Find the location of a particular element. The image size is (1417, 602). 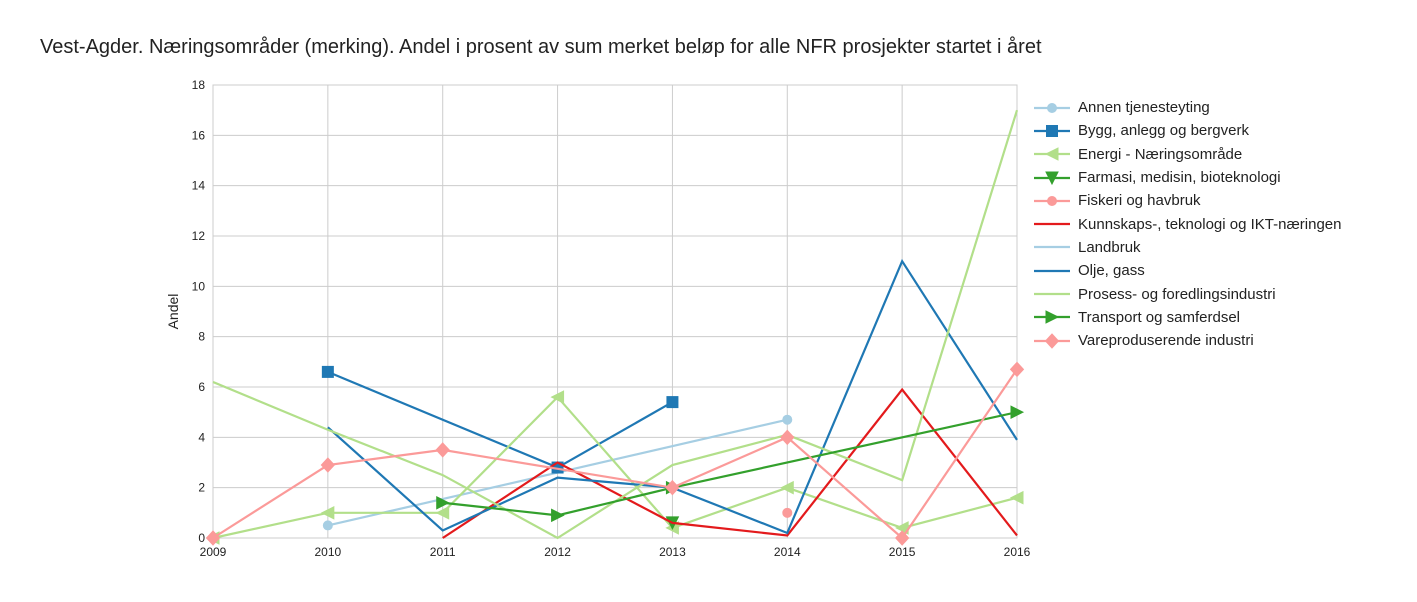

x-tick-label: 2012 is located at coordinates (557, 552).